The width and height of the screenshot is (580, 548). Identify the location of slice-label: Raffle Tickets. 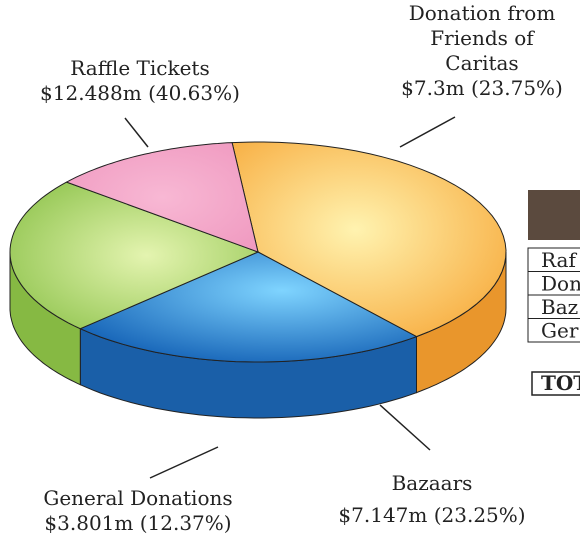
(139, 68).